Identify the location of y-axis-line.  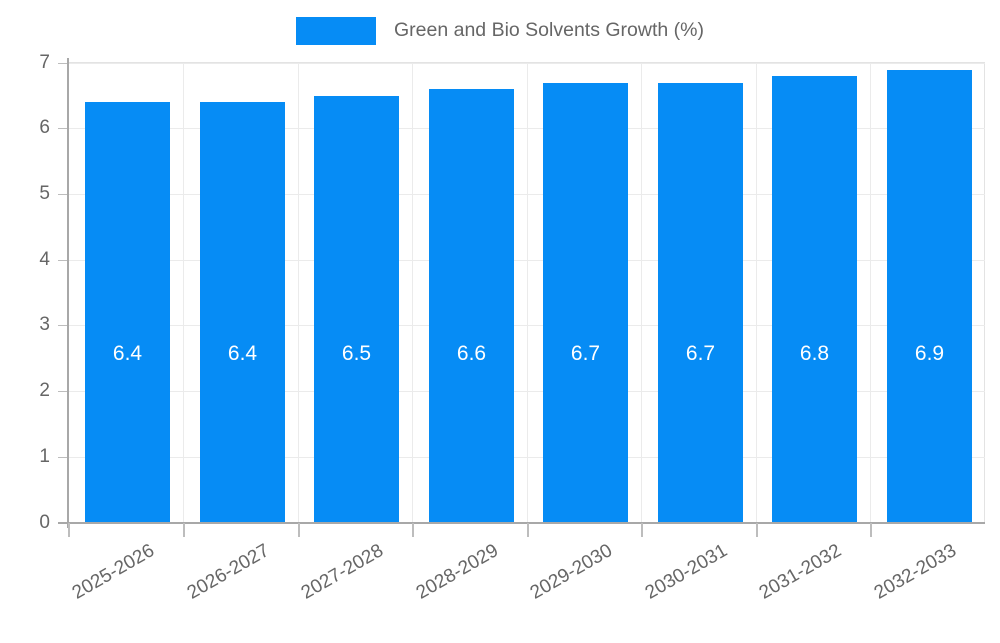
(68, 293).